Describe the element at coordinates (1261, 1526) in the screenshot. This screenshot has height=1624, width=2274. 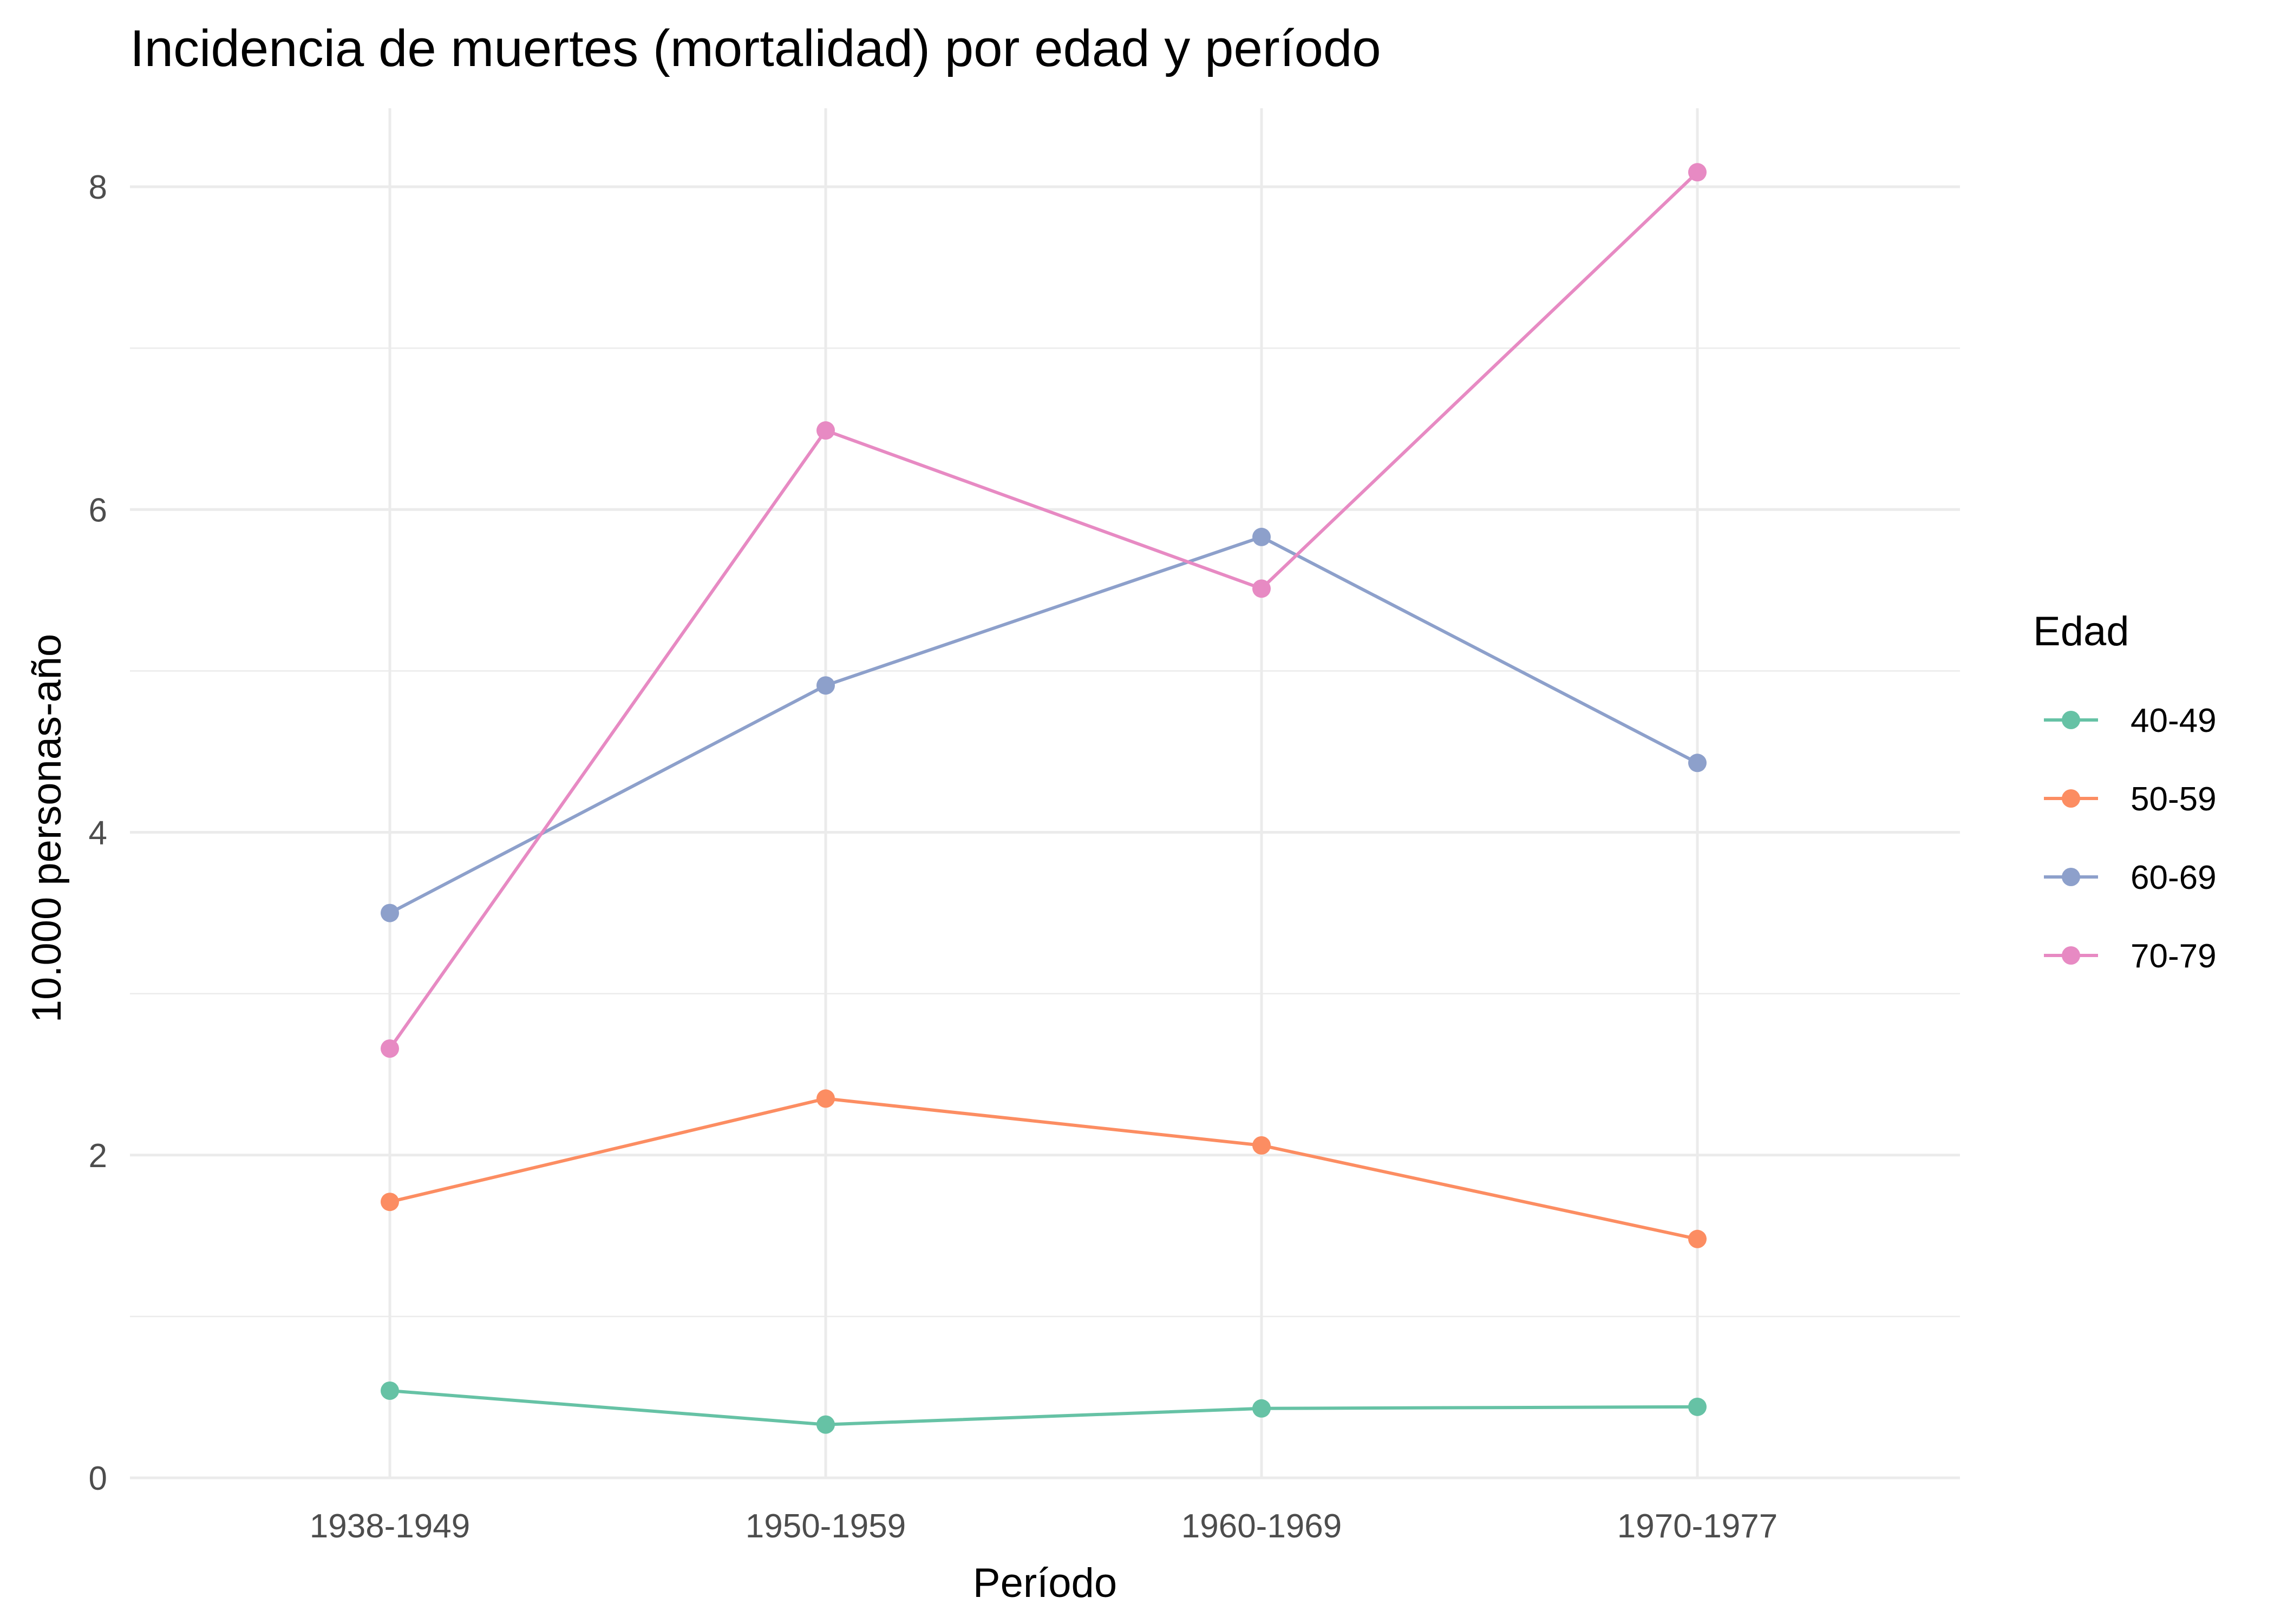
I see `x-tick-label: 1960-1969` at that location.